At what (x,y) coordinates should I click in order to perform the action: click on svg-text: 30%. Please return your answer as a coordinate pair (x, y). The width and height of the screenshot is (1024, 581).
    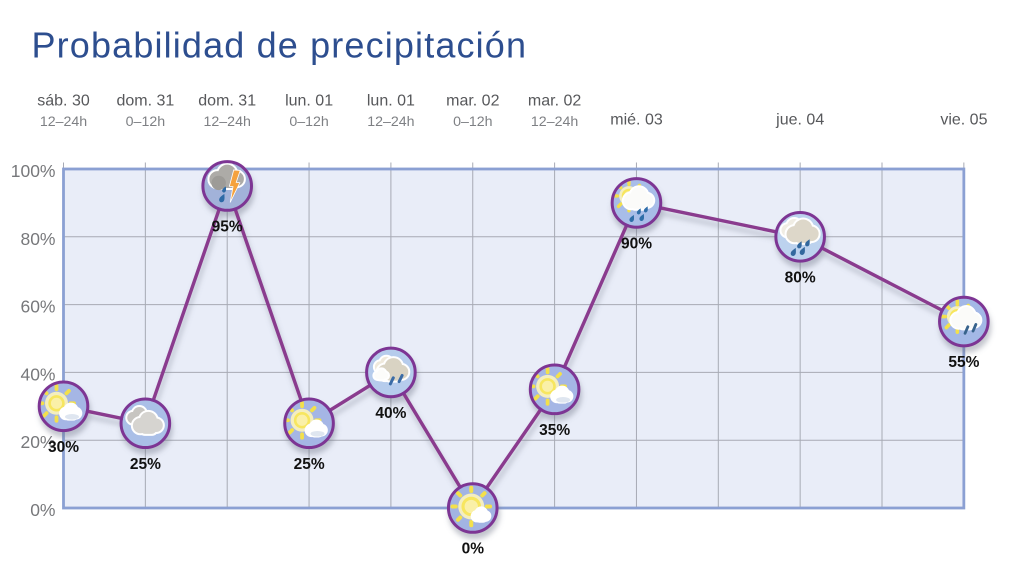
    Looking at the image, I should click on (63, 447).